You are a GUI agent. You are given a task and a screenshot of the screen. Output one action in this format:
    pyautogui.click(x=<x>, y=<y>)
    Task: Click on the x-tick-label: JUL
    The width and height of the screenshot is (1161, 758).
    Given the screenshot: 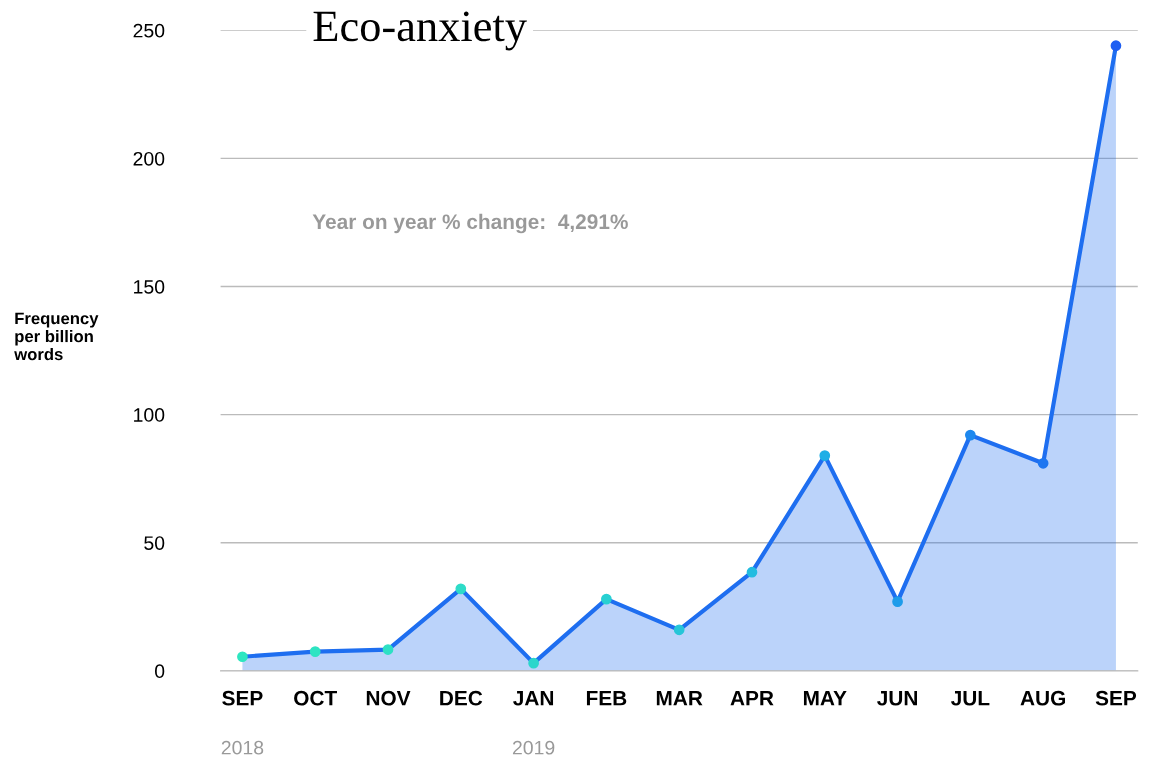 What is the action you would take?
    pyautogui.click(x=970, y=698)
    